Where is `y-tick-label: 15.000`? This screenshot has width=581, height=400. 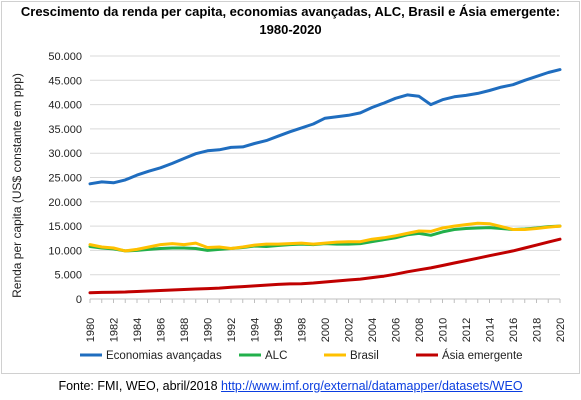
y-tick-label: 15.000 is located at coordinates (65, 227).